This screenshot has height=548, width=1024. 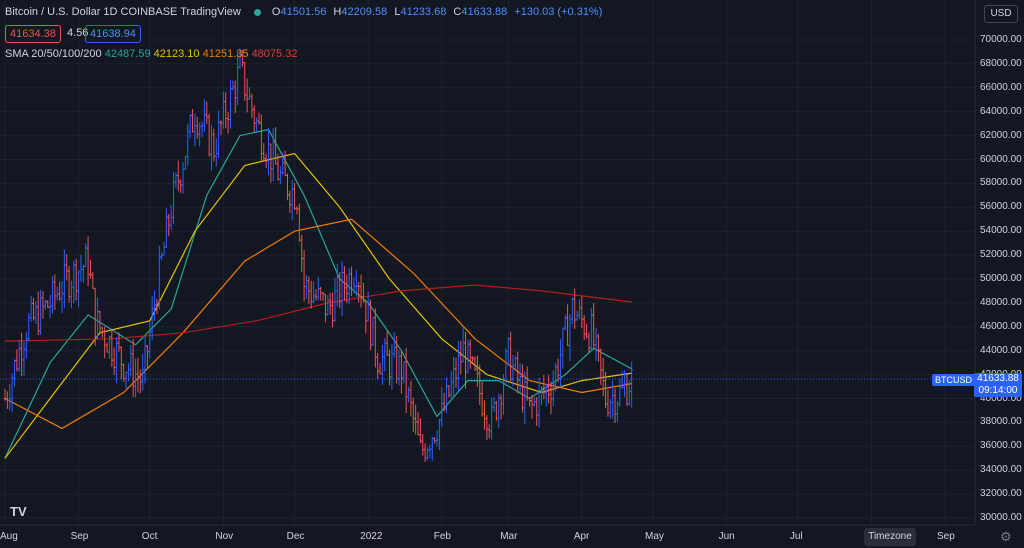 What do you see at coordinates (1001, 159) in the screenshot?
I see `price-tick-label: 60000.00` at bounding box center [1001, 159].